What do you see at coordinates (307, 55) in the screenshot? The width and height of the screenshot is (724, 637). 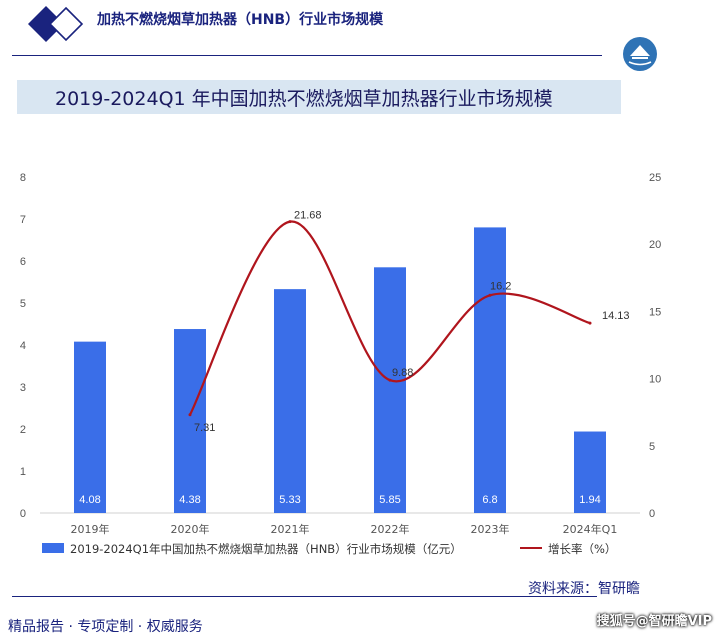 I see `header-divider` at bounding box center [307, 55].